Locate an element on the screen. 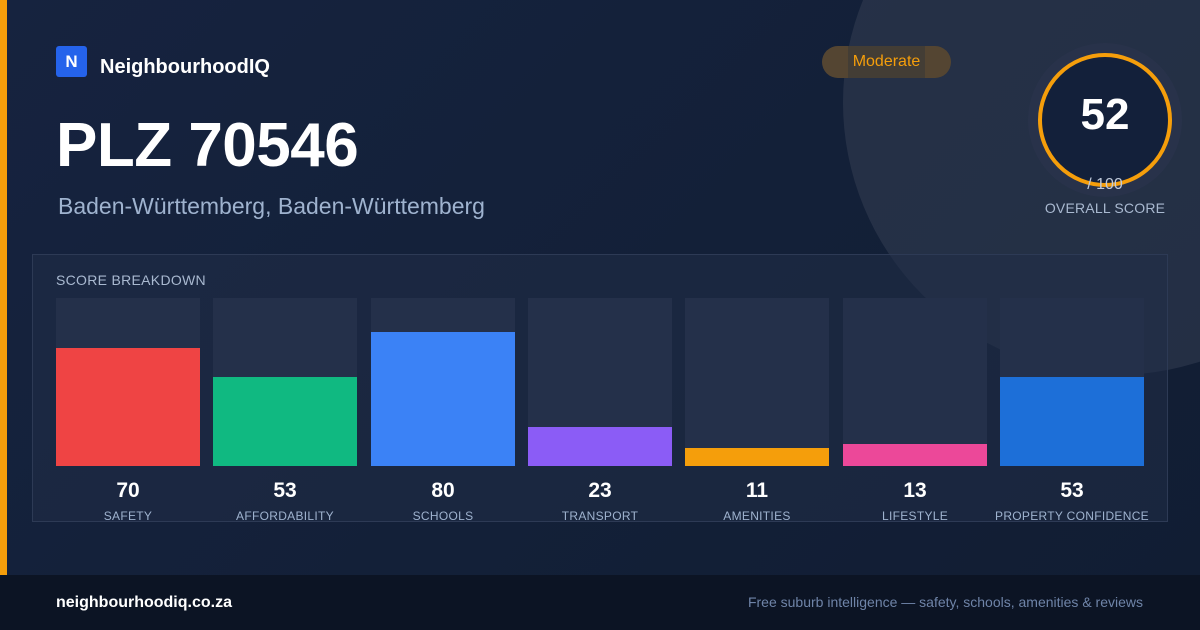 The height and width of the screenshot is (630, 1200). score-bar-property-confidence: 53 PROPERTY CONFIDENCE is located at coordinates (1072, 410).